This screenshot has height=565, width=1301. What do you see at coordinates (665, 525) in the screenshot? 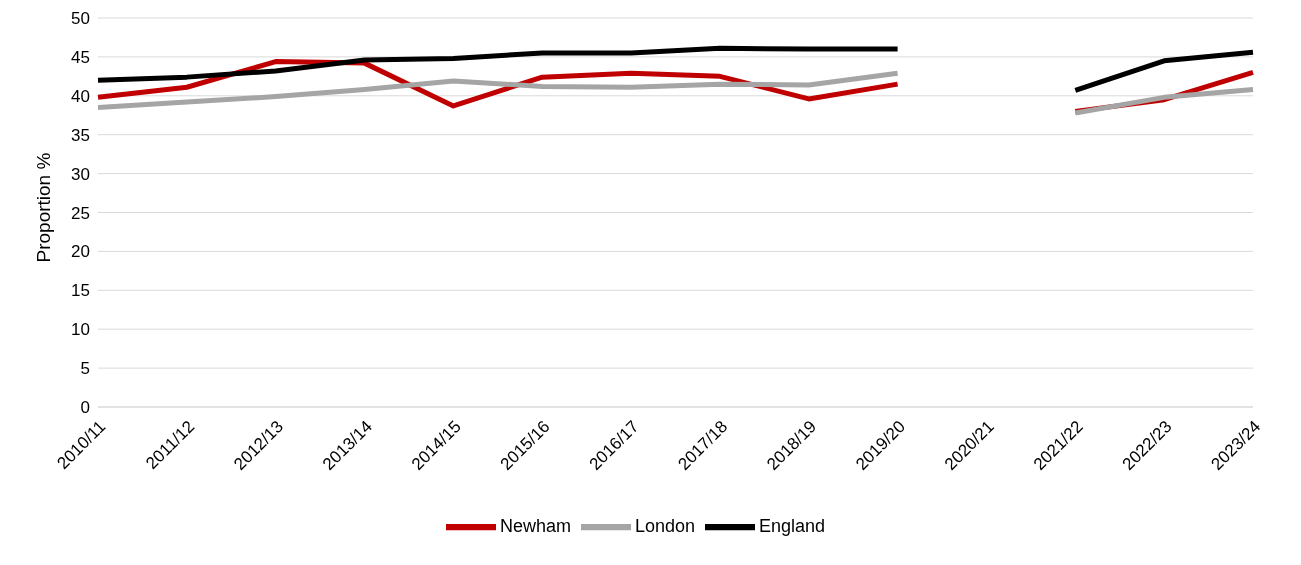
I see `legend-label: London` at bounding box center [665, 525].